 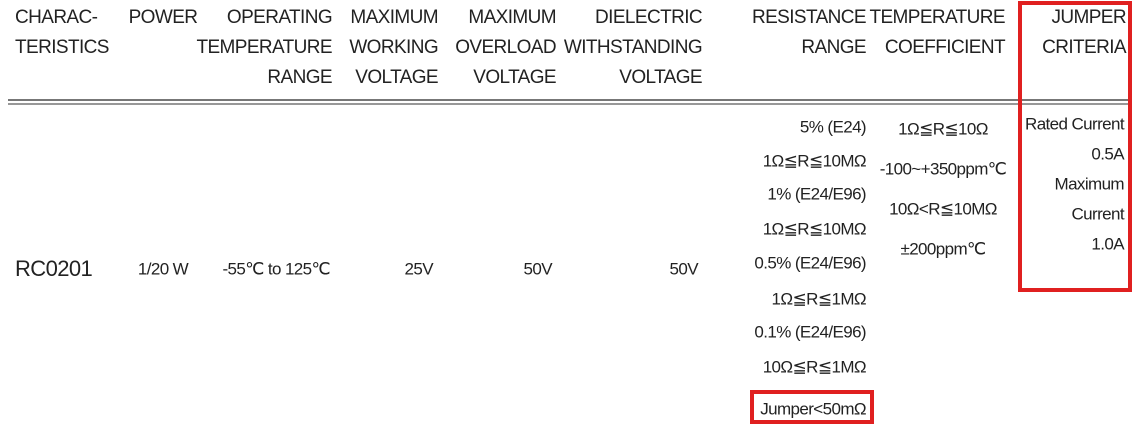 I want to click on cell-text: Jumper<50mΩ, so click(x=813, y=408).